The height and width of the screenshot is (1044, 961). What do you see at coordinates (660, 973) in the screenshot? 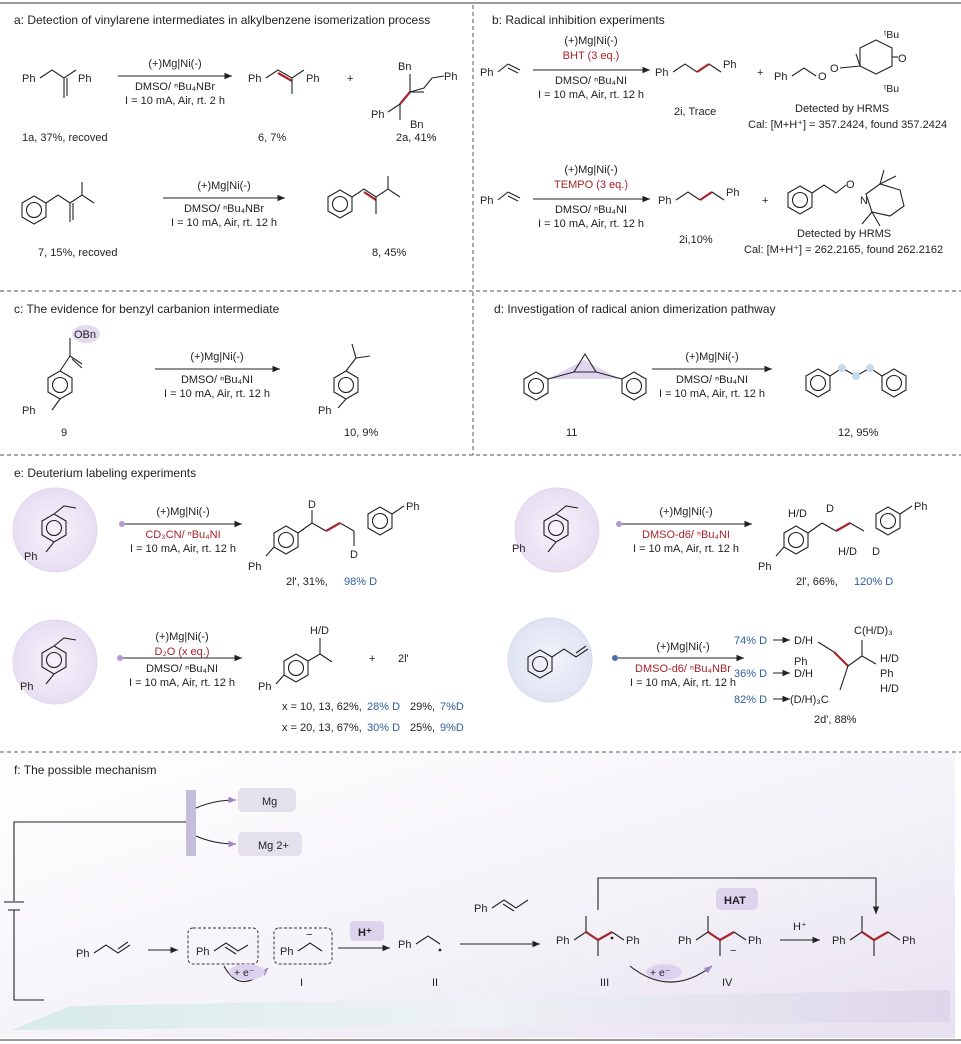
I see `e-minus-2: + e⁻` at bounding box center [660, 973].